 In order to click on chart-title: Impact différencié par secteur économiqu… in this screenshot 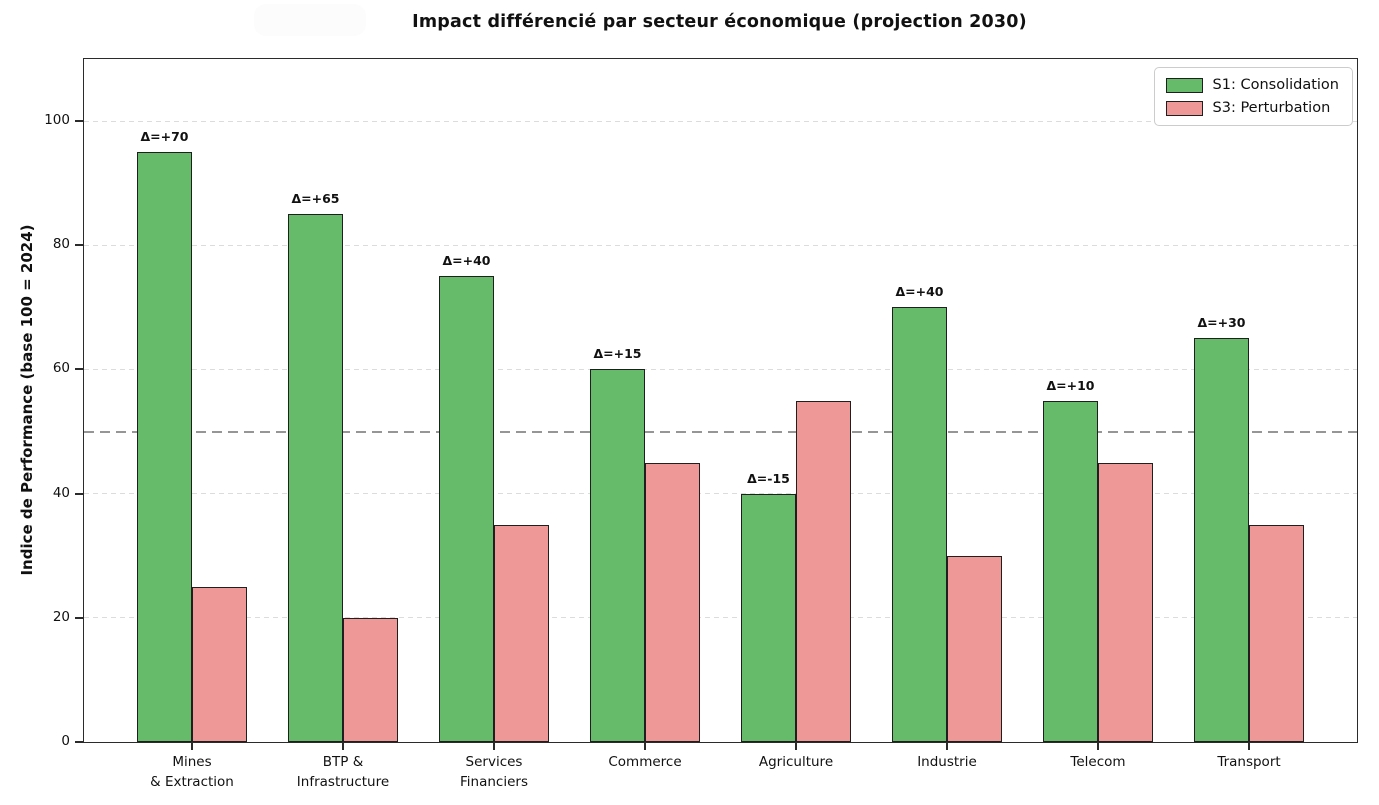, I will do `click(719, 22)`.